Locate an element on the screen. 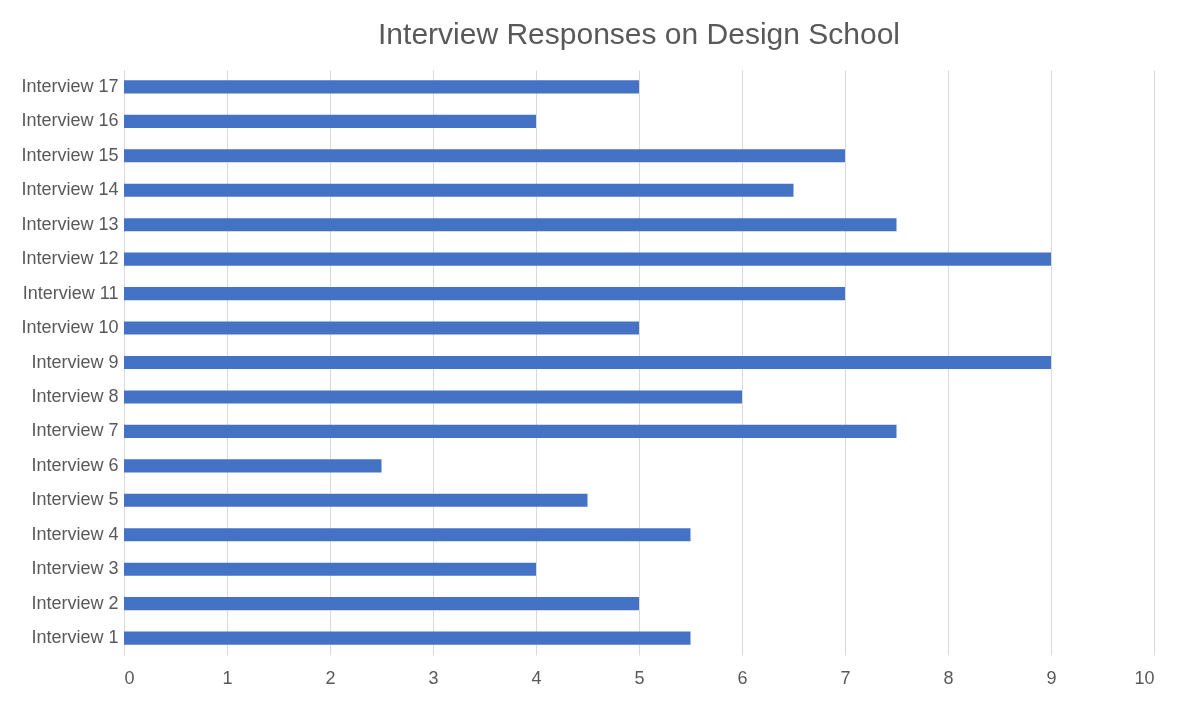 The image size is (1179, 702). x-tick-label: 0 is located at coordinates (129, 677).